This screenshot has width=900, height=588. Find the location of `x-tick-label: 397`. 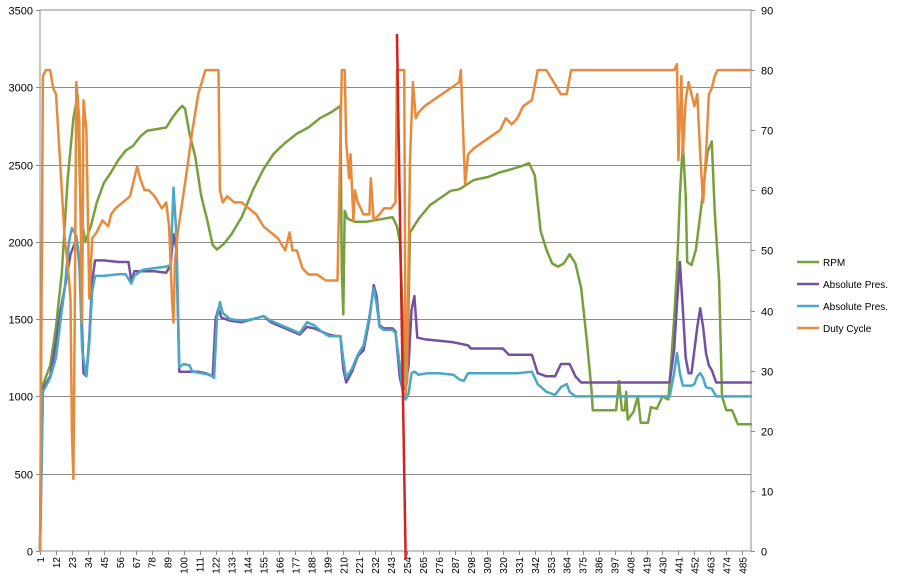

x-tick-label: 397 is located at coordinates (616, 565).